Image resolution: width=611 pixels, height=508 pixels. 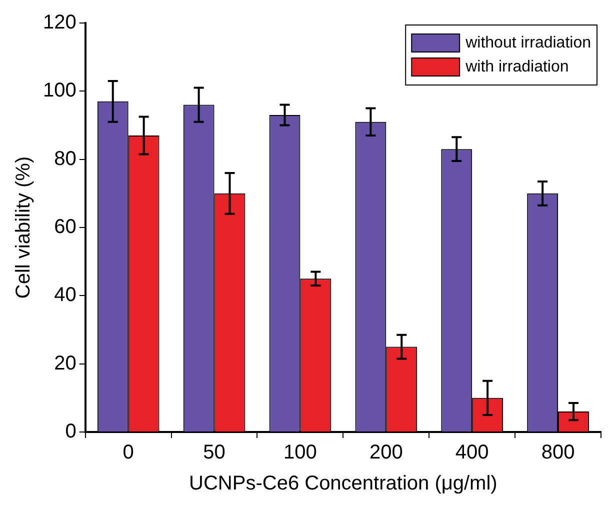 I want to click on y-tick-label: 0, so click(x=70, y=431).